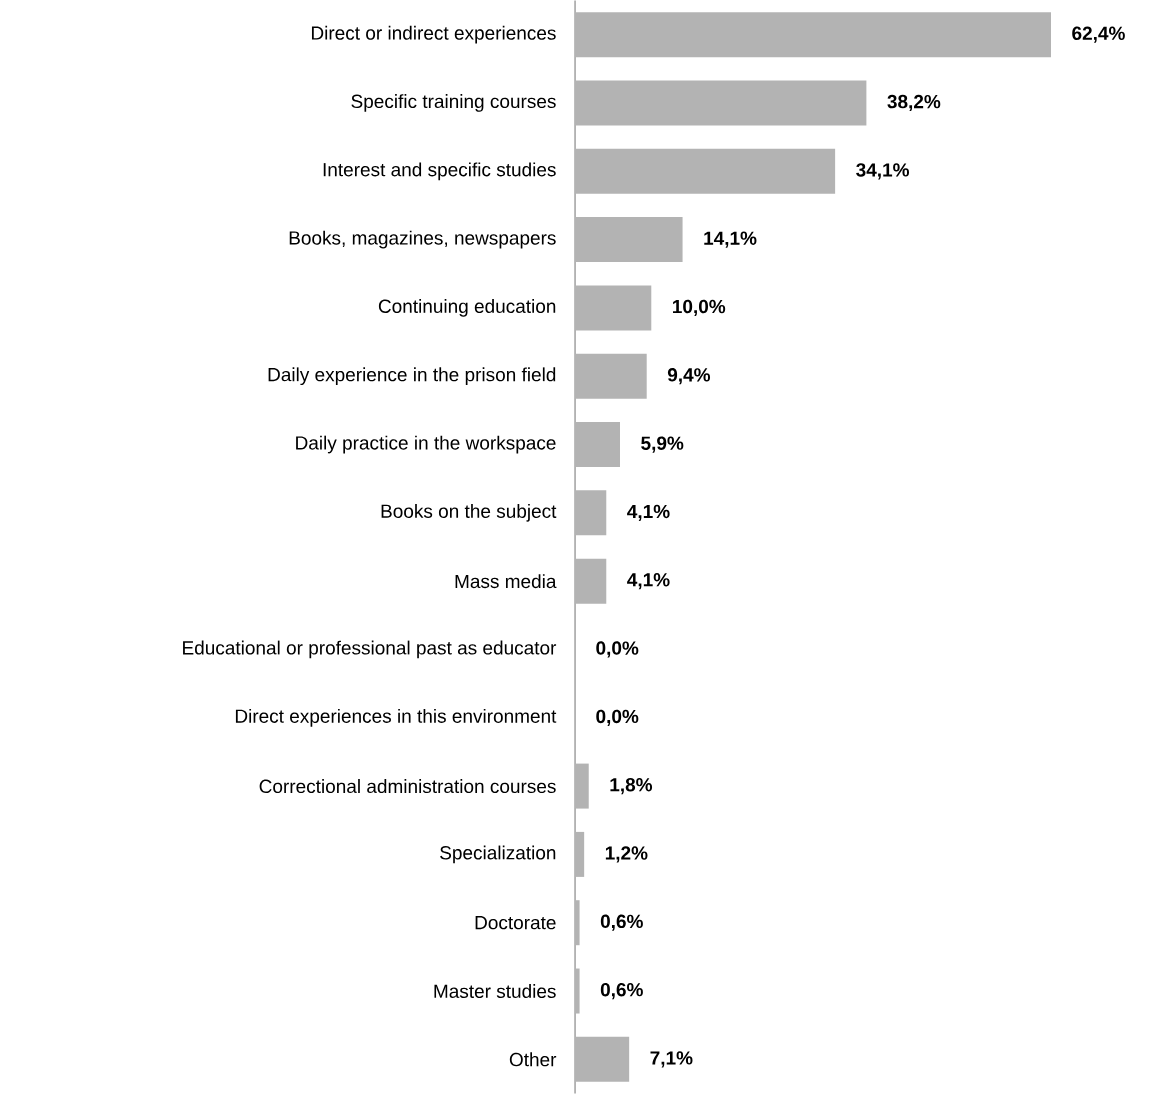 Image resolution: width=1153 pixels, height=1094 pixels. What do you see at coordinates (370, 649) in the screenshot?
I see `y-tick-label: Educational or professional past as educator` at bounding box center [370, 649].